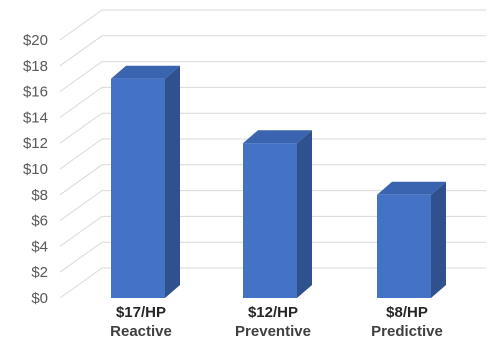 This screenshot has height=341, width=493. I want to click on x-subcategory-label: Reactive, so click(141, 331).